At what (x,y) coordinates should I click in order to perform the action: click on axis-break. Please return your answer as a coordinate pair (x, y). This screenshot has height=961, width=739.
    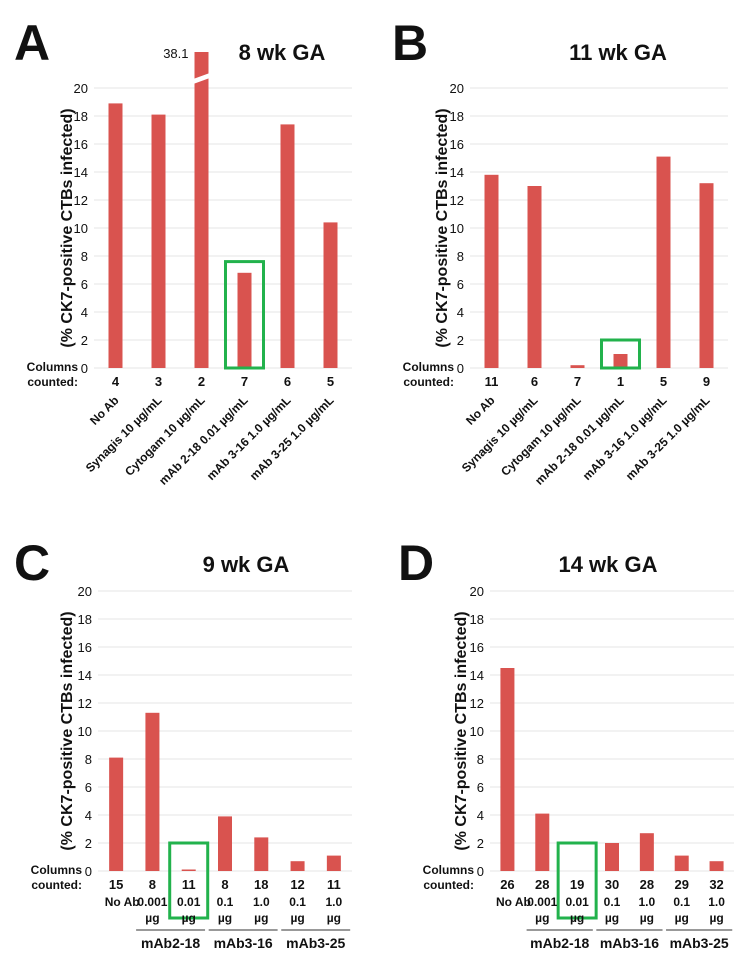
    Looking at the image, I should click on (201, 78).